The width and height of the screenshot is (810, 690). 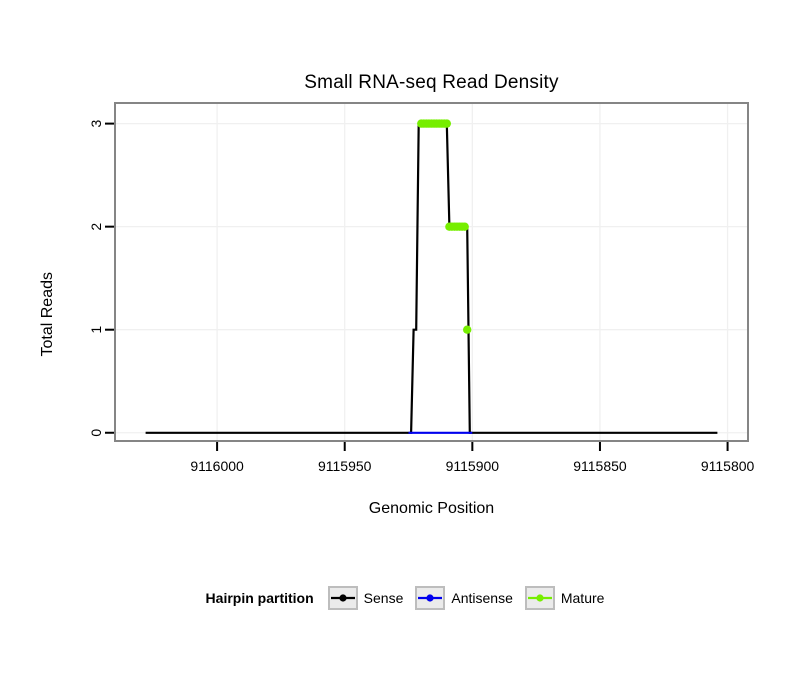 What do you see at coordinates (96, 433) in the screenshot?
I see `y-tick-label: 0` at bounding box center [96, 433].